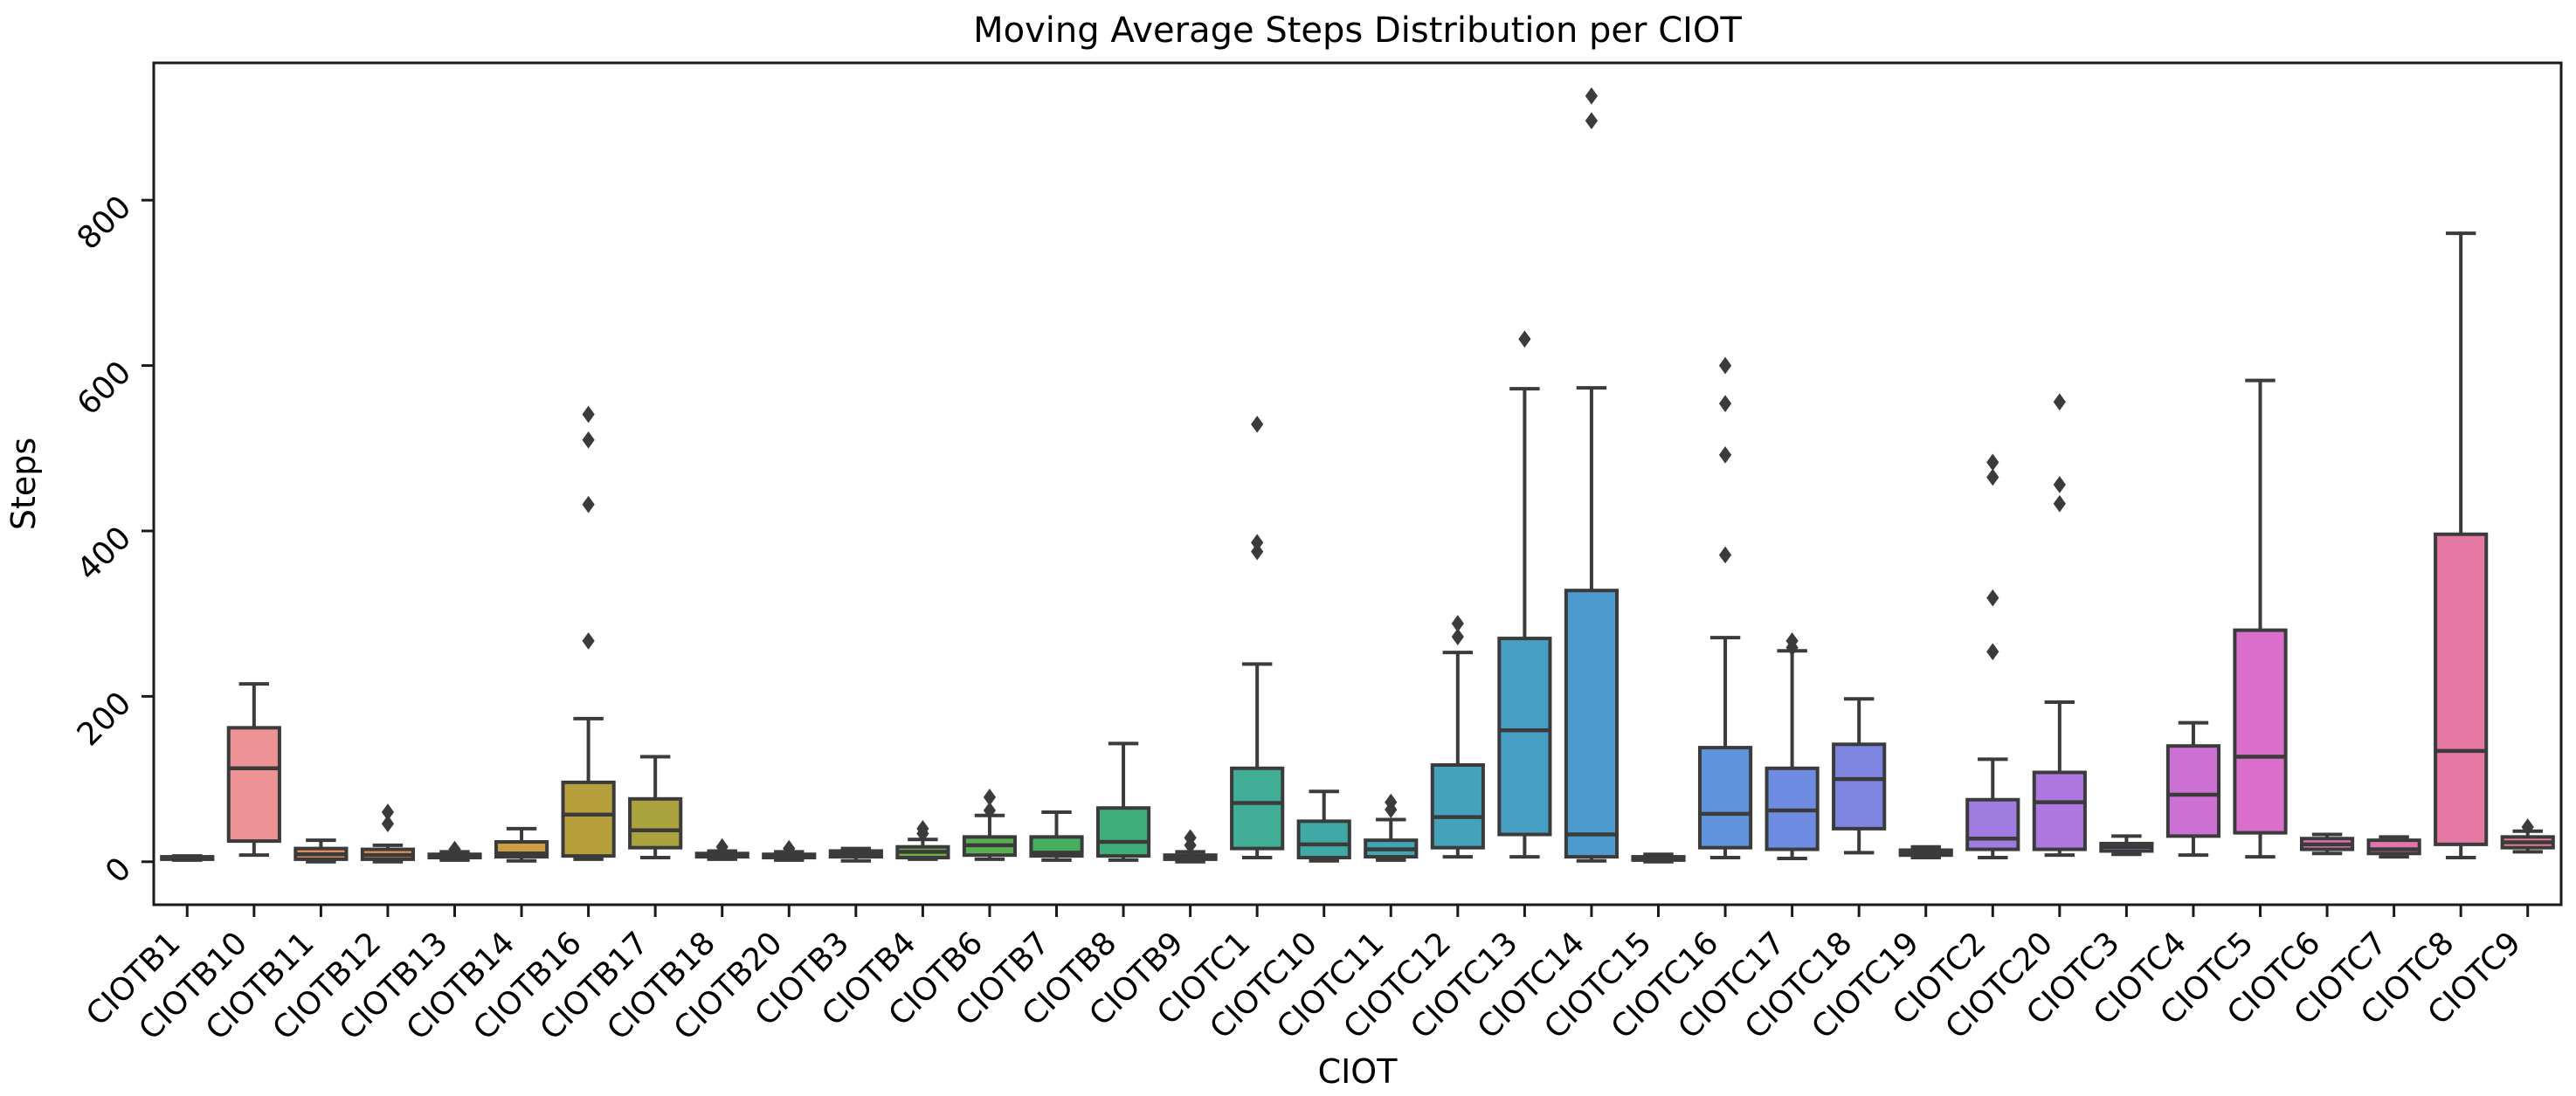 This screenshot has width=2576, height=1096. I want to click on box-CIOTB17, so click(655, 807).